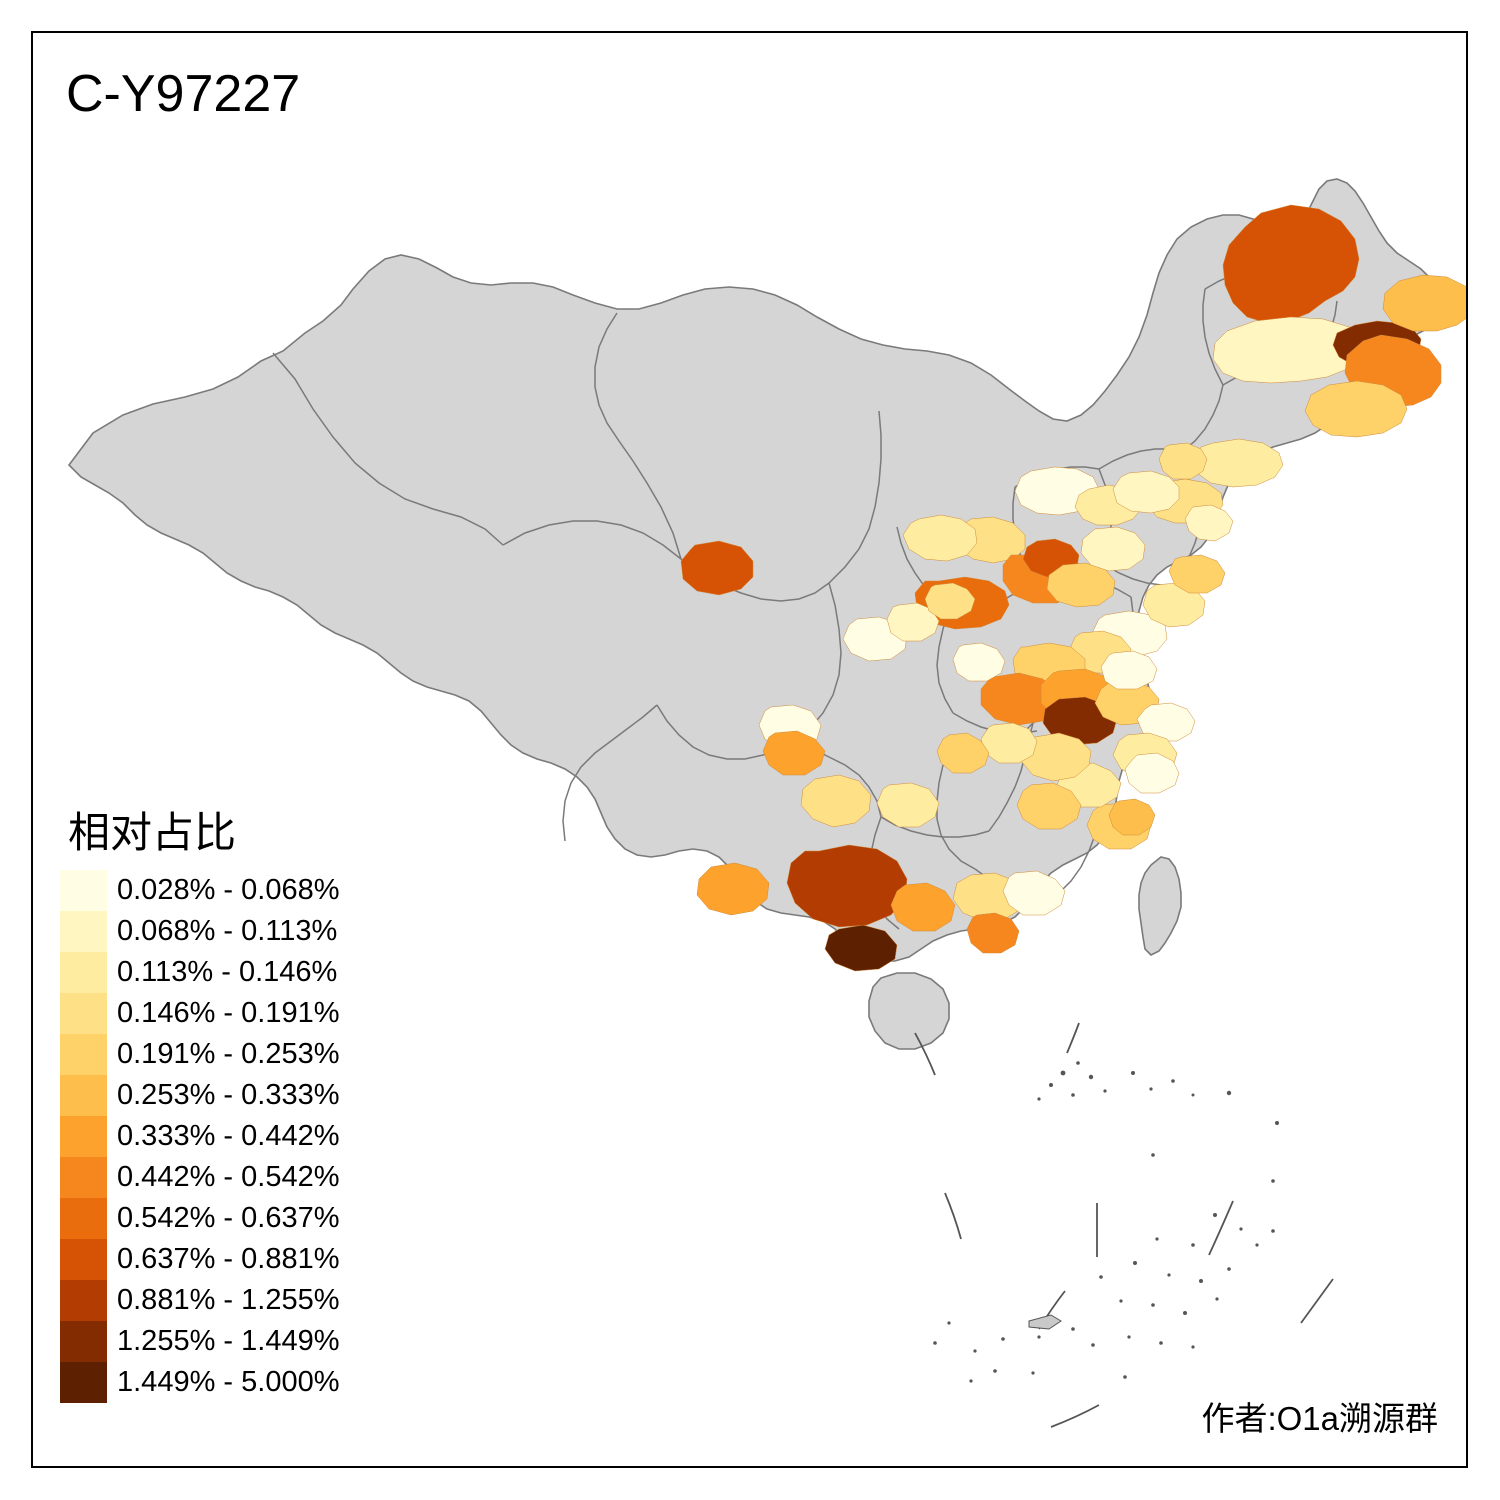  Describe the element at coordinates (228, 1177) in the screenshot. I see `legend-label: 0.442% - 0.542%` at that location.